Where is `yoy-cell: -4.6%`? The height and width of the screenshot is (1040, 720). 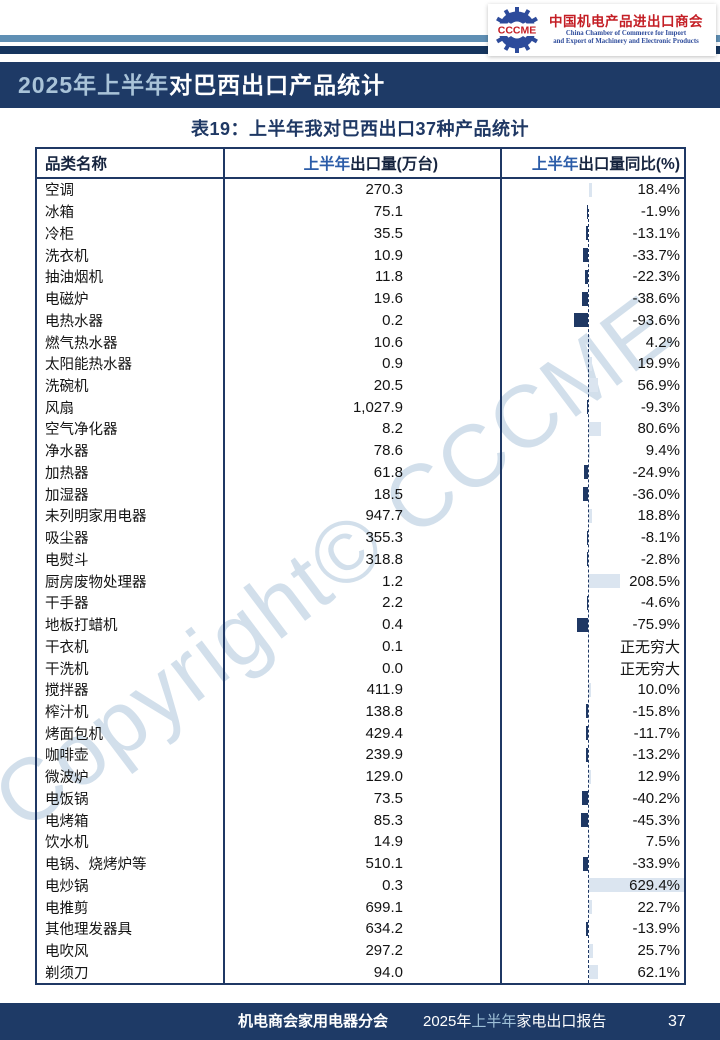
yoy-cell: -4.6% is located at coordinates (593, 603).